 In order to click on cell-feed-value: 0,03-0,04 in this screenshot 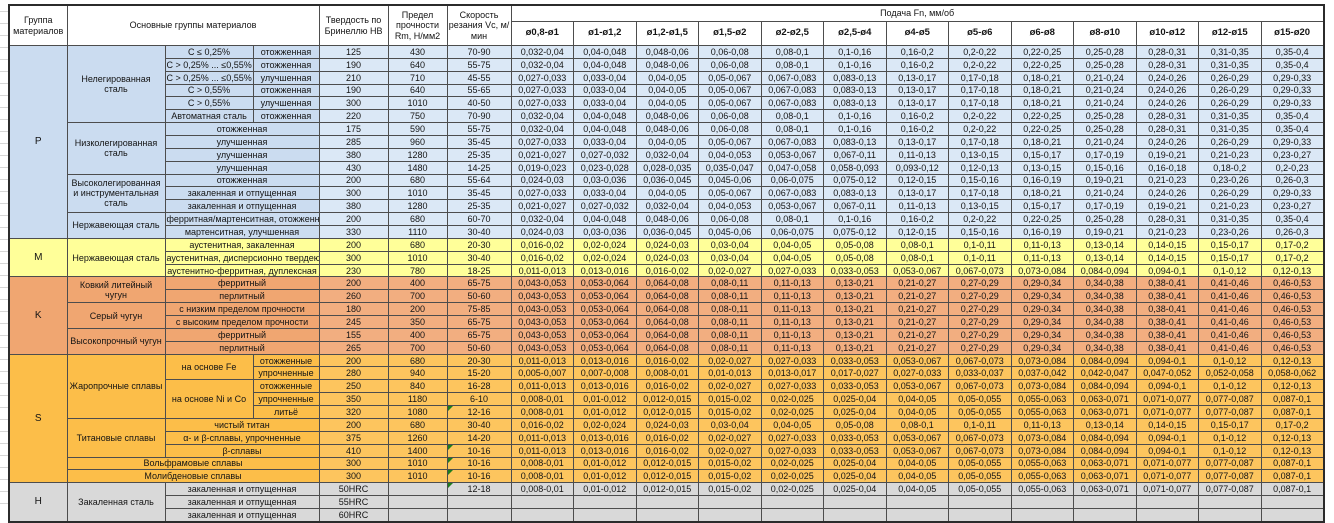, I will do `click(730, 424)`.